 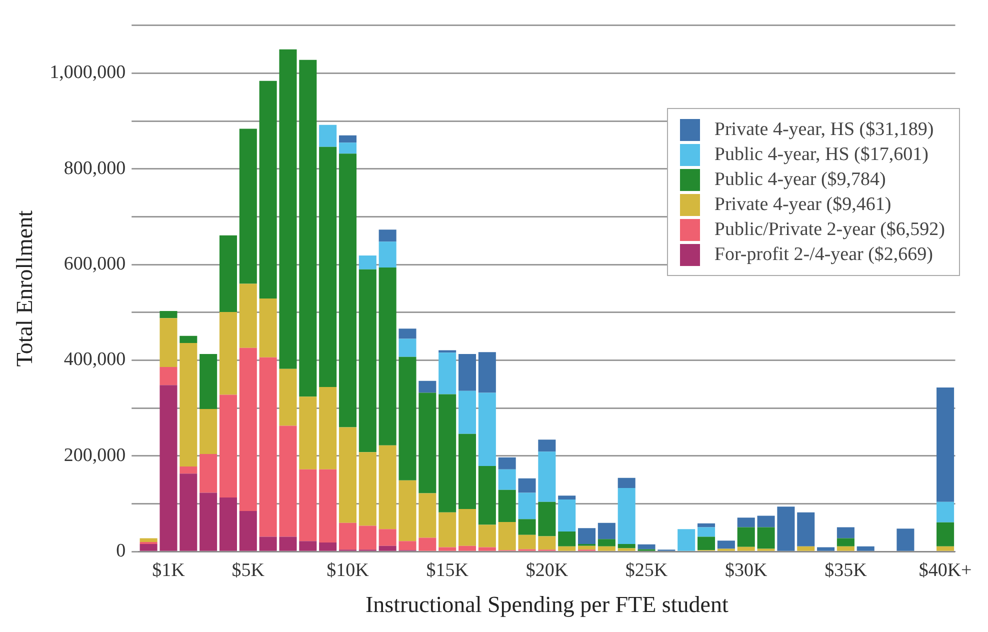 I want to click on y-tick-label: 800,000, so click(x=95, y=168).